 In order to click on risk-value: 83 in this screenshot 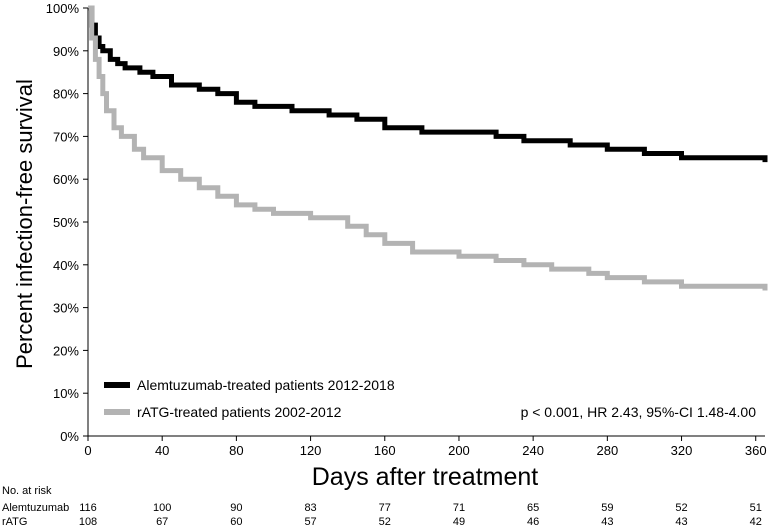, I will do `click(310, 508)`.